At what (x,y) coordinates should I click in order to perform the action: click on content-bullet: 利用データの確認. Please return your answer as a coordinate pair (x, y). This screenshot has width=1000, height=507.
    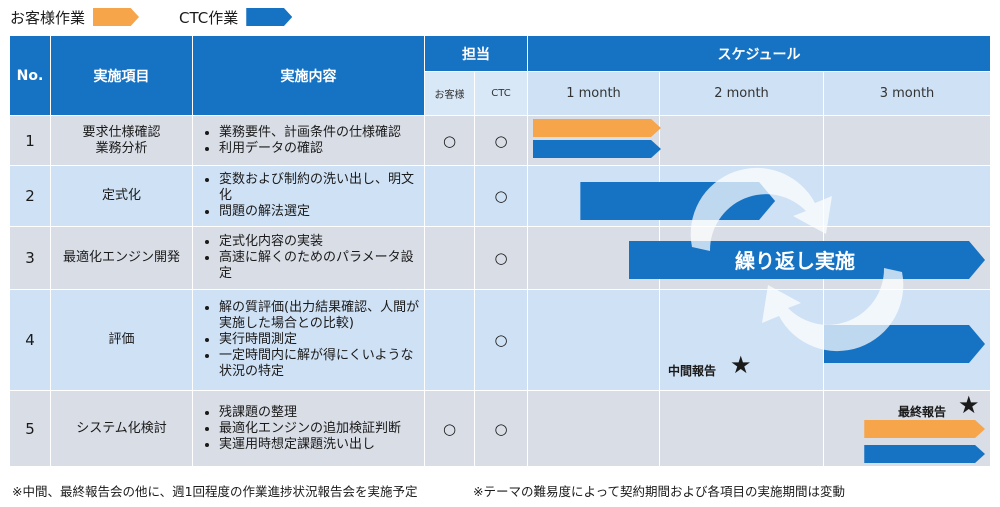
    Looking at the image, I should click on (321, 149).